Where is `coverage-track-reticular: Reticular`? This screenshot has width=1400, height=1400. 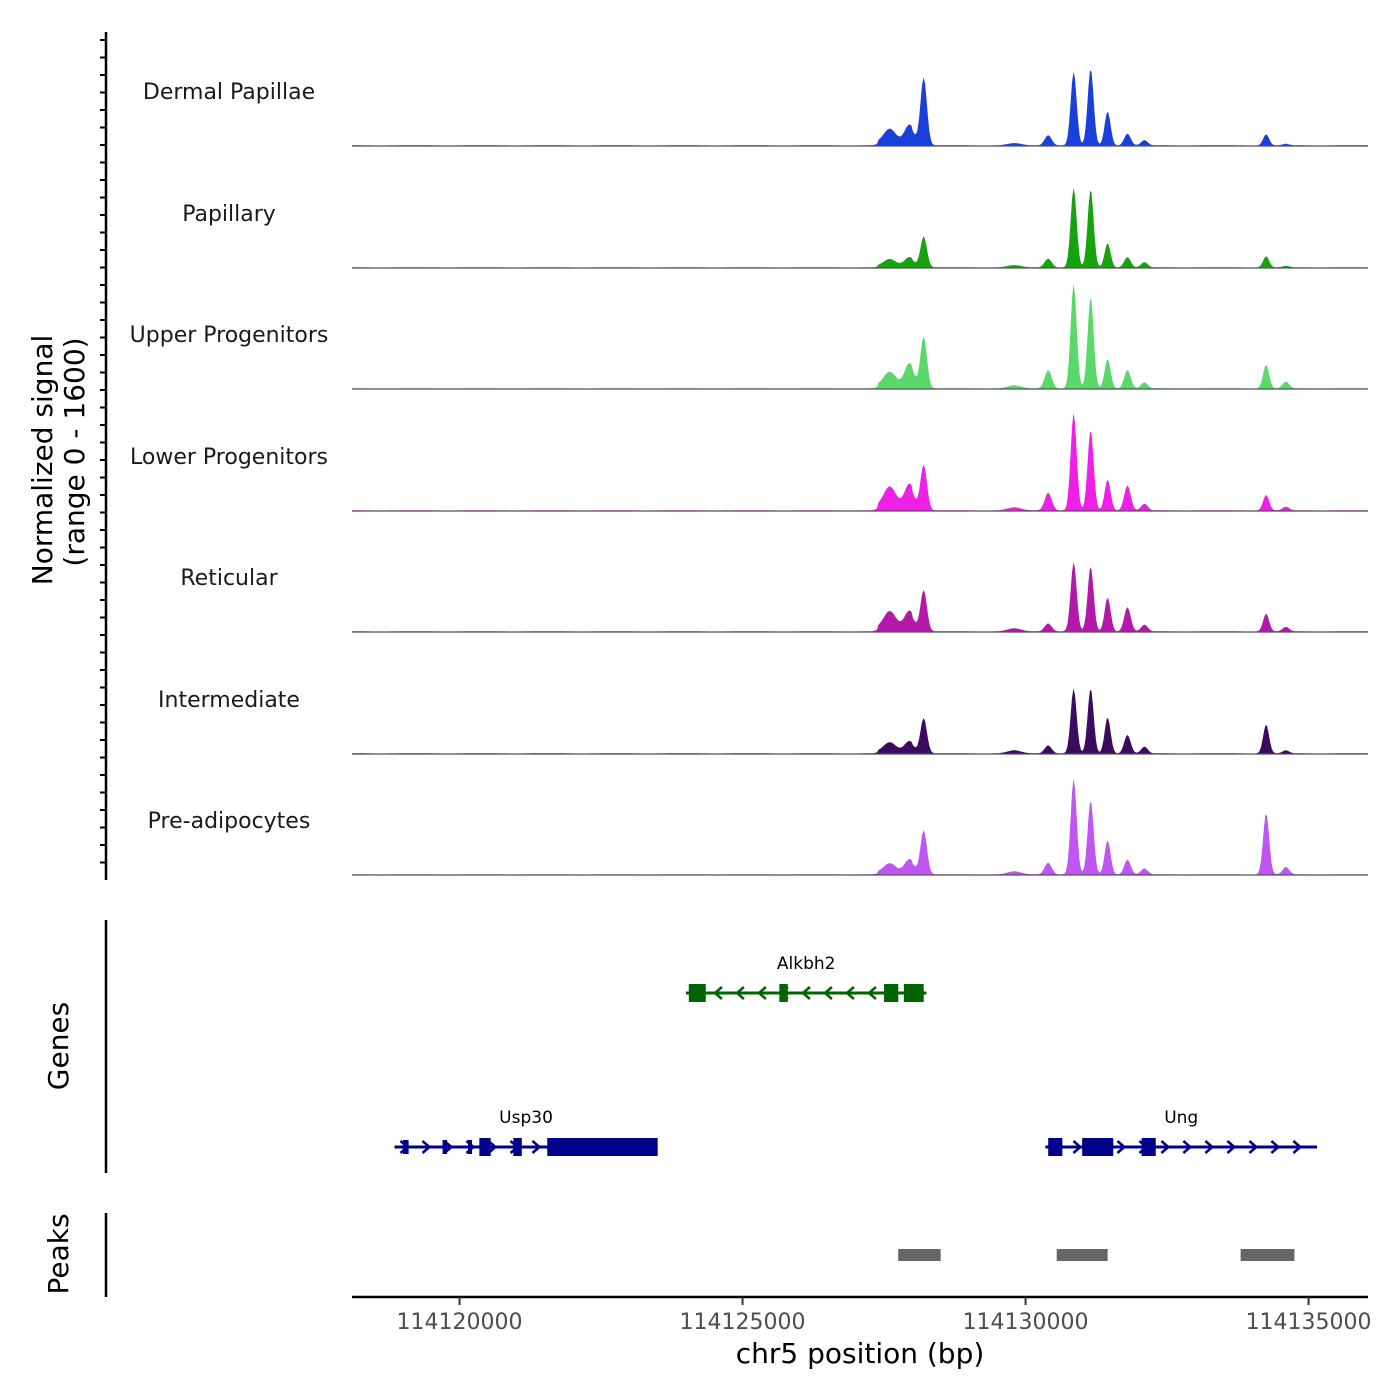
coverage-track-reticular: Reticular is located at coordinates (774, 597).